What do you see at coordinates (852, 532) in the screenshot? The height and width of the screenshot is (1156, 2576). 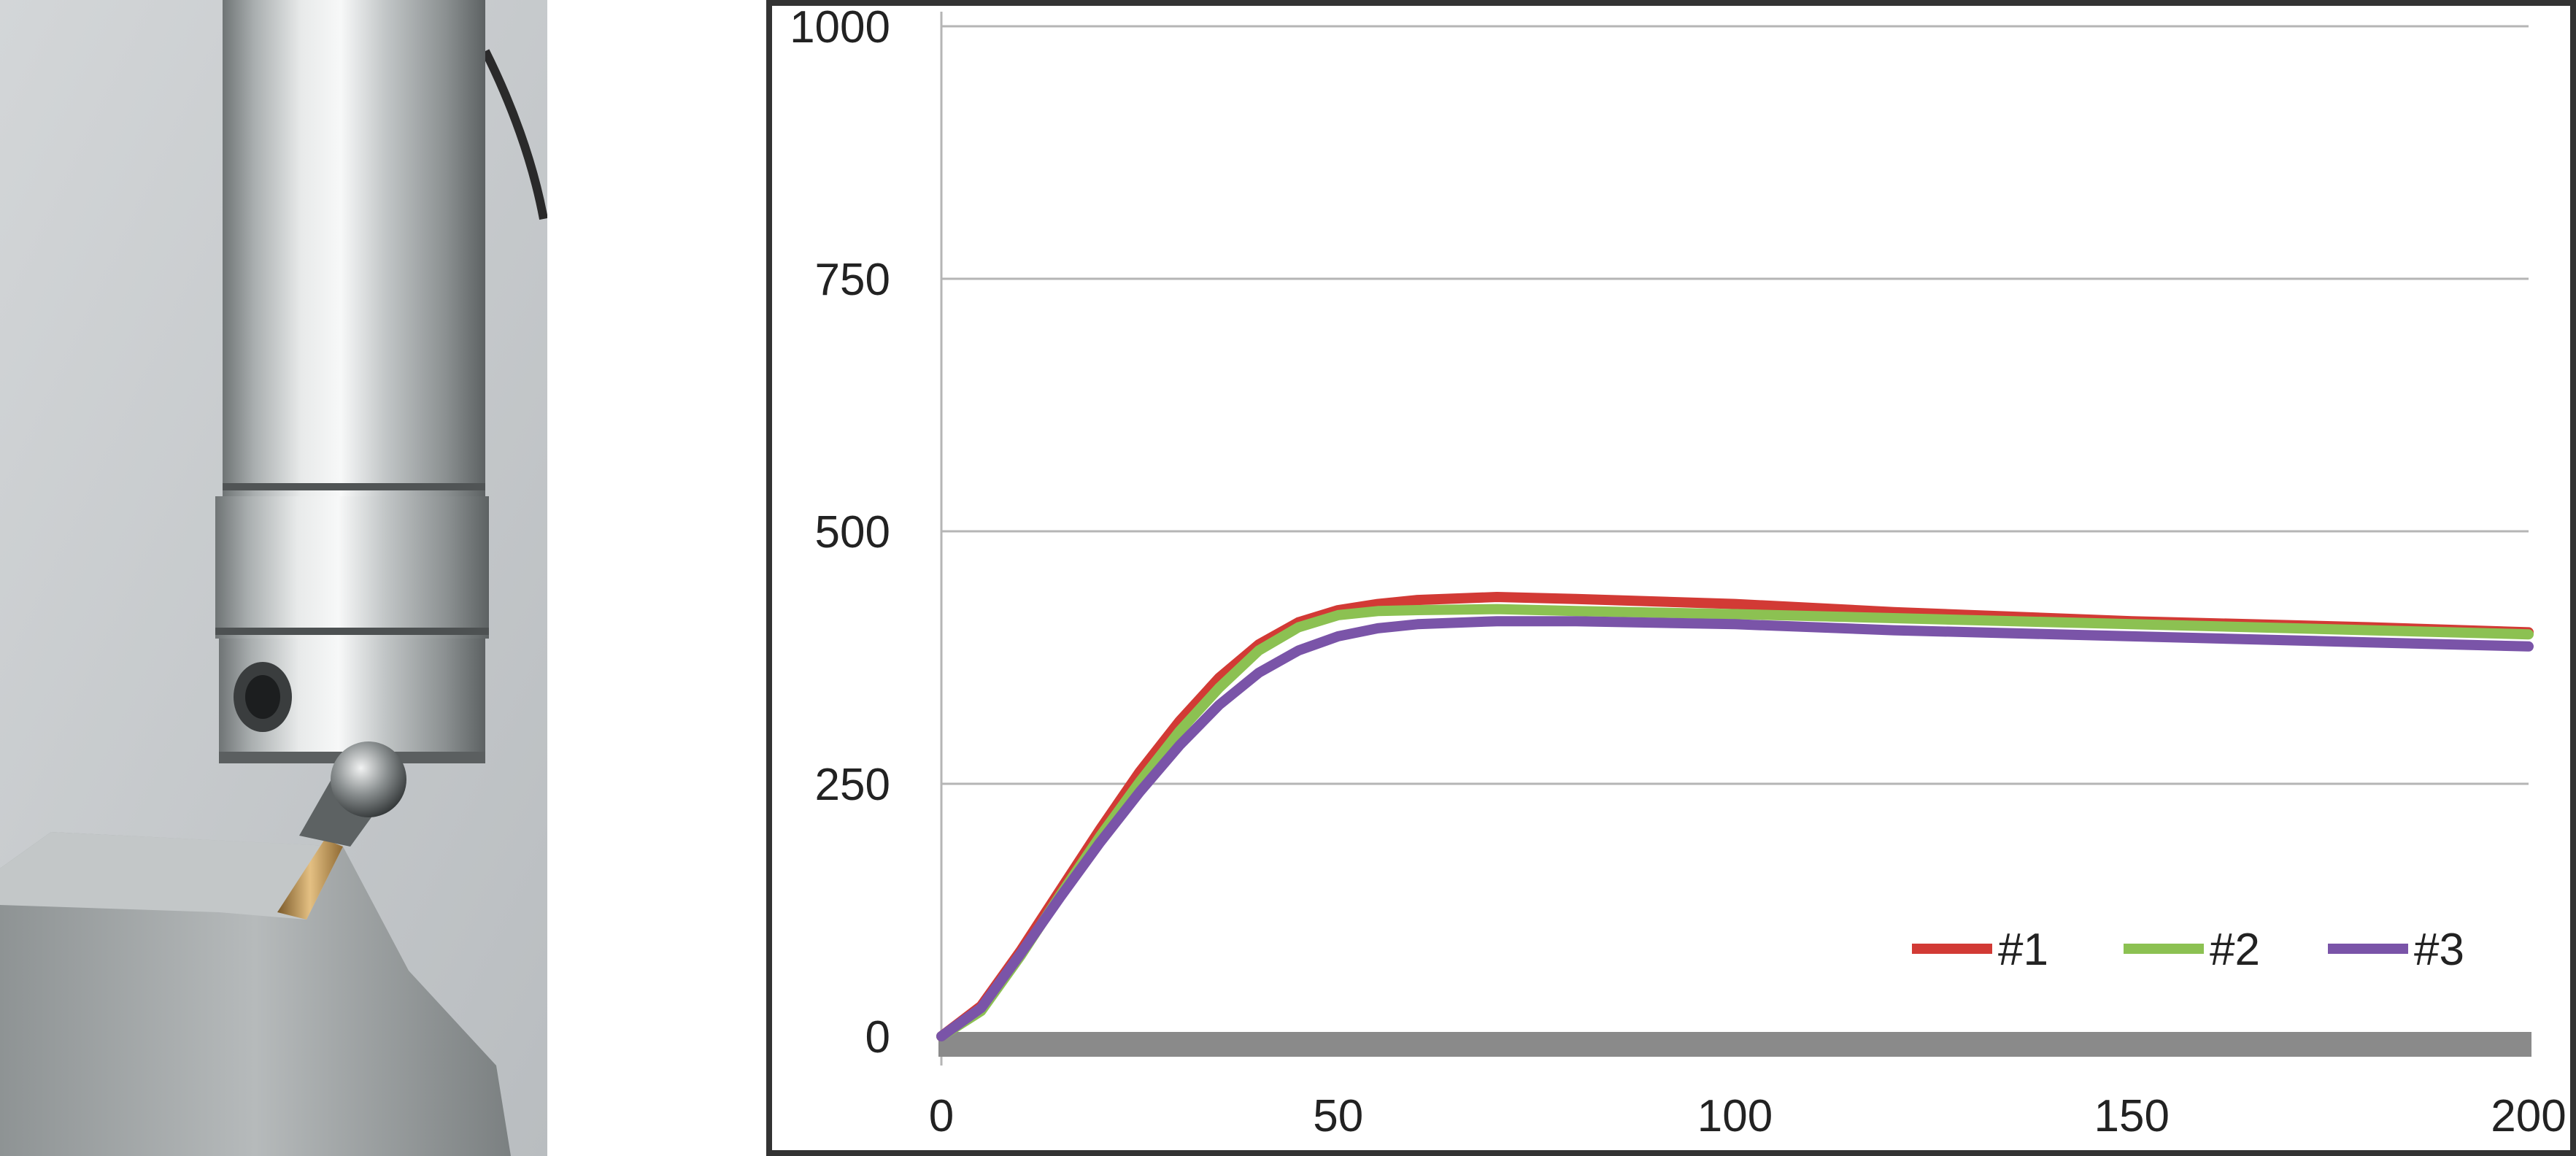 I see `y-tick-label: 500` at bounding box center [852, 532].